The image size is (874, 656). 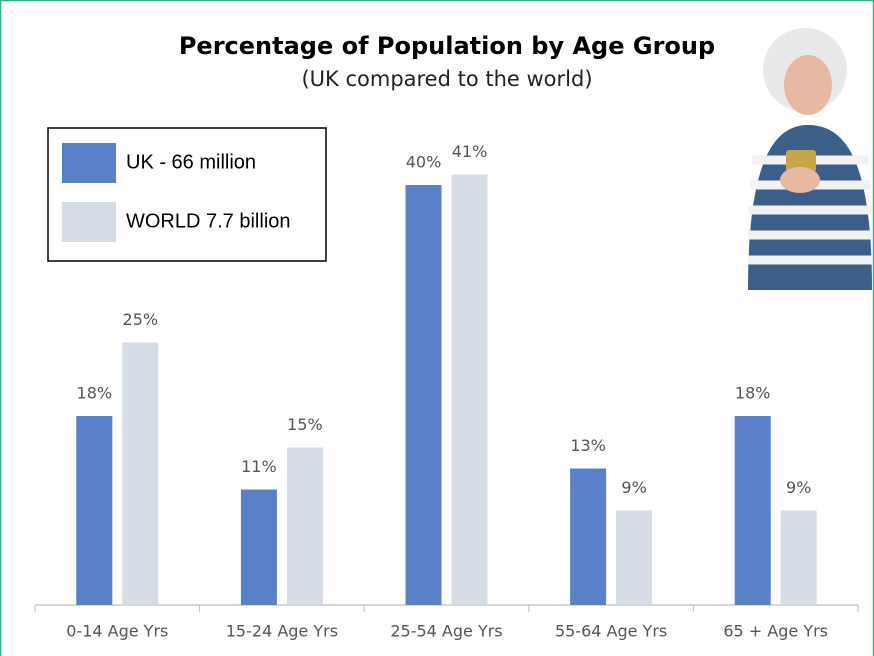 What do you see at coordinates (282, 631) in the screenshot?
I see `x-tick-label: 15-24 Age Yrs` at bounding box center [282, 631].